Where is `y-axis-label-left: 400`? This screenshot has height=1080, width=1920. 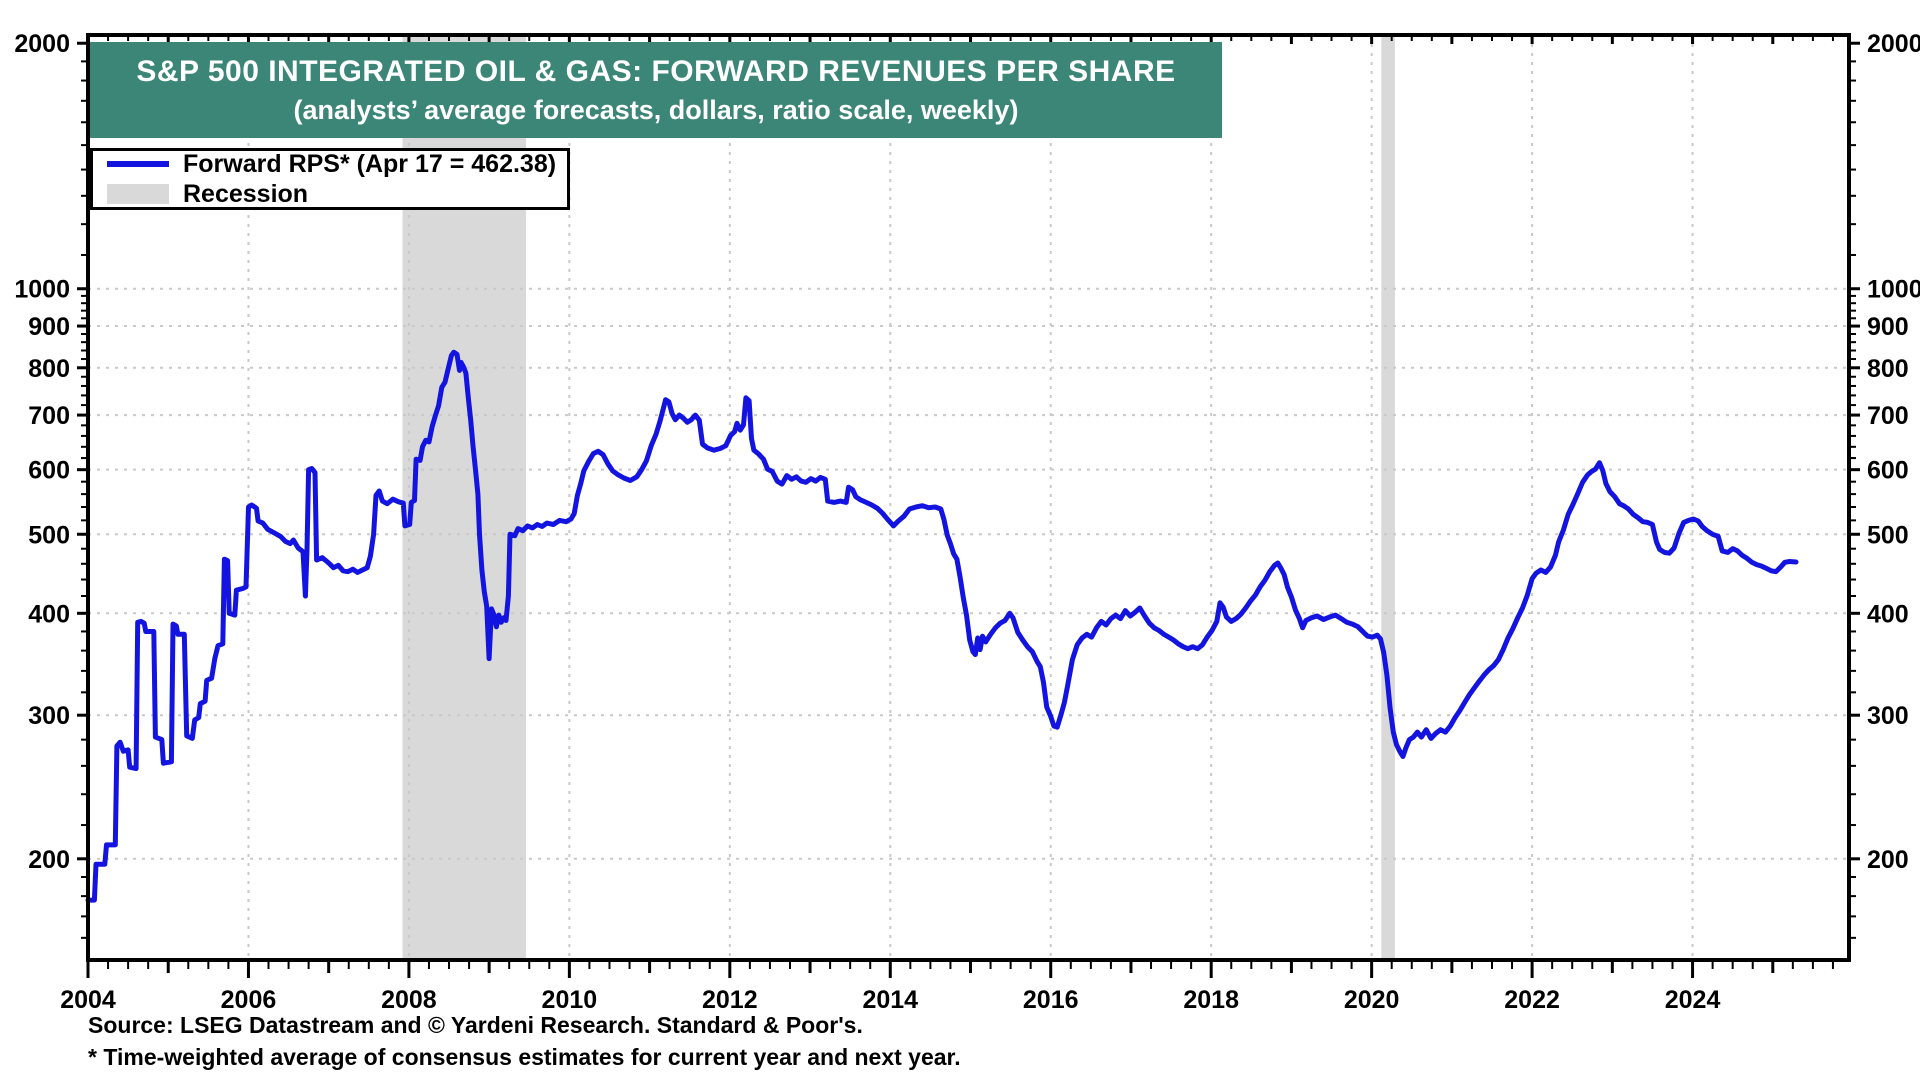
y-axis-label-left: 400 is located at coordinates (49, 614).